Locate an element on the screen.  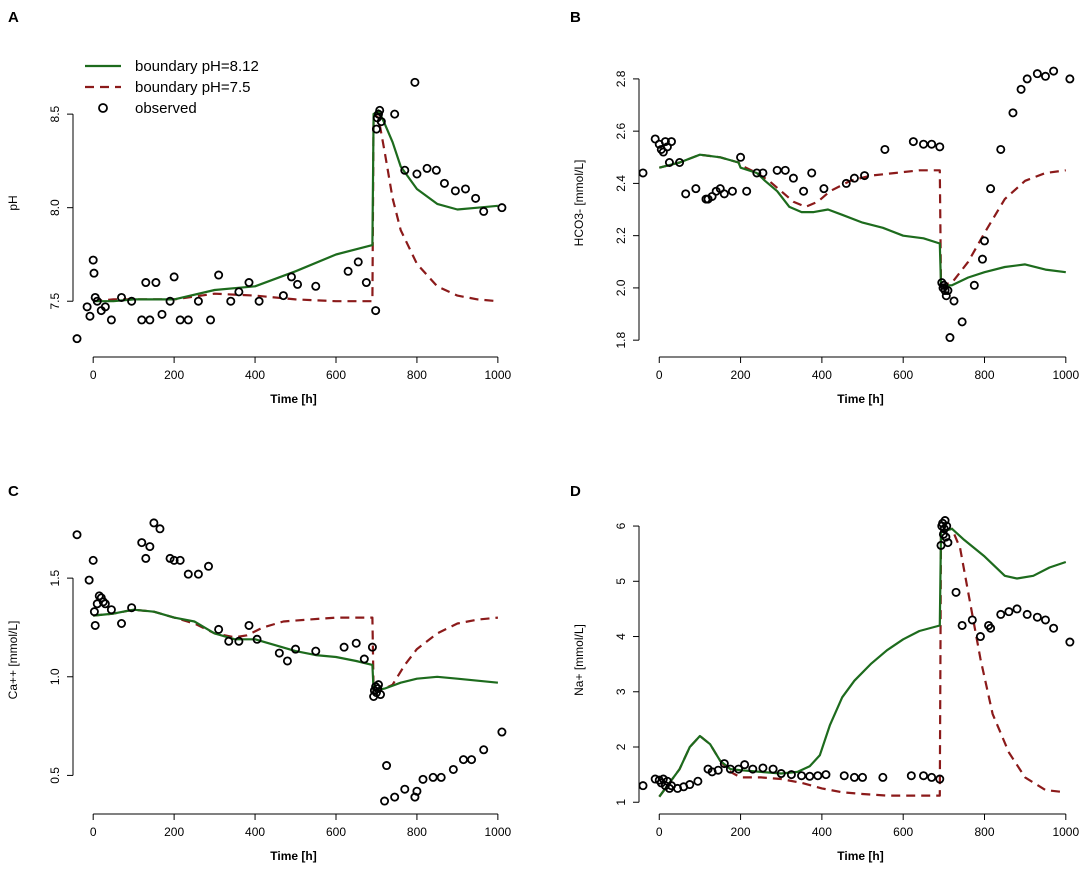
panel-c-boundary-ph-8-12-line is located at coordinates (296, 650).